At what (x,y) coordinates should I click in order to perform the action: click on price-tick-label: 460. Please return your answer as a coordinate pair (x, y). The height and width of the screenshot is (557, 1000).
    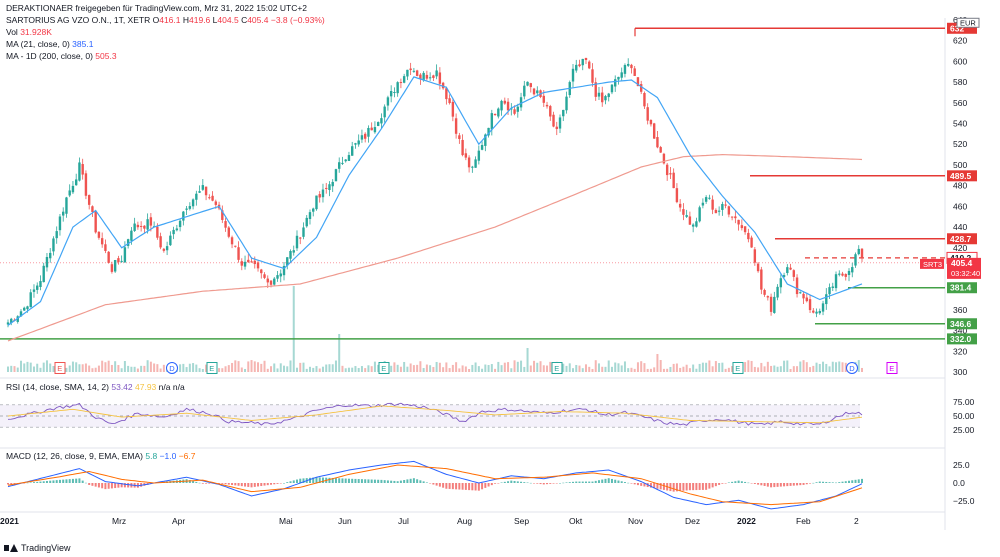
    Looking at the image, I should click on (960, 206).